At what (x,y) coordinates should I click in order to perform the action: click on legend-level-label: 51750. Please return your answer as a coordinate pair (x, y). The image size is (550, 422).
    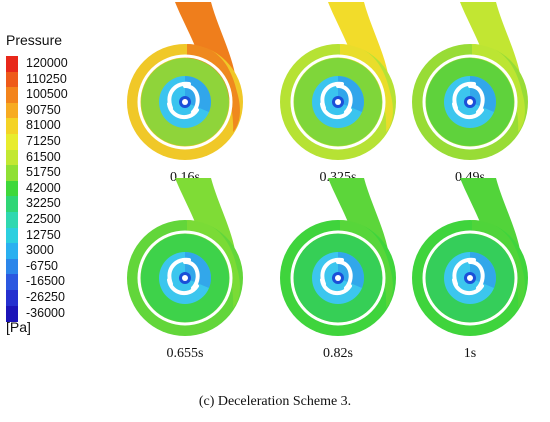
    Looking at the image, I should click on (43, 172).